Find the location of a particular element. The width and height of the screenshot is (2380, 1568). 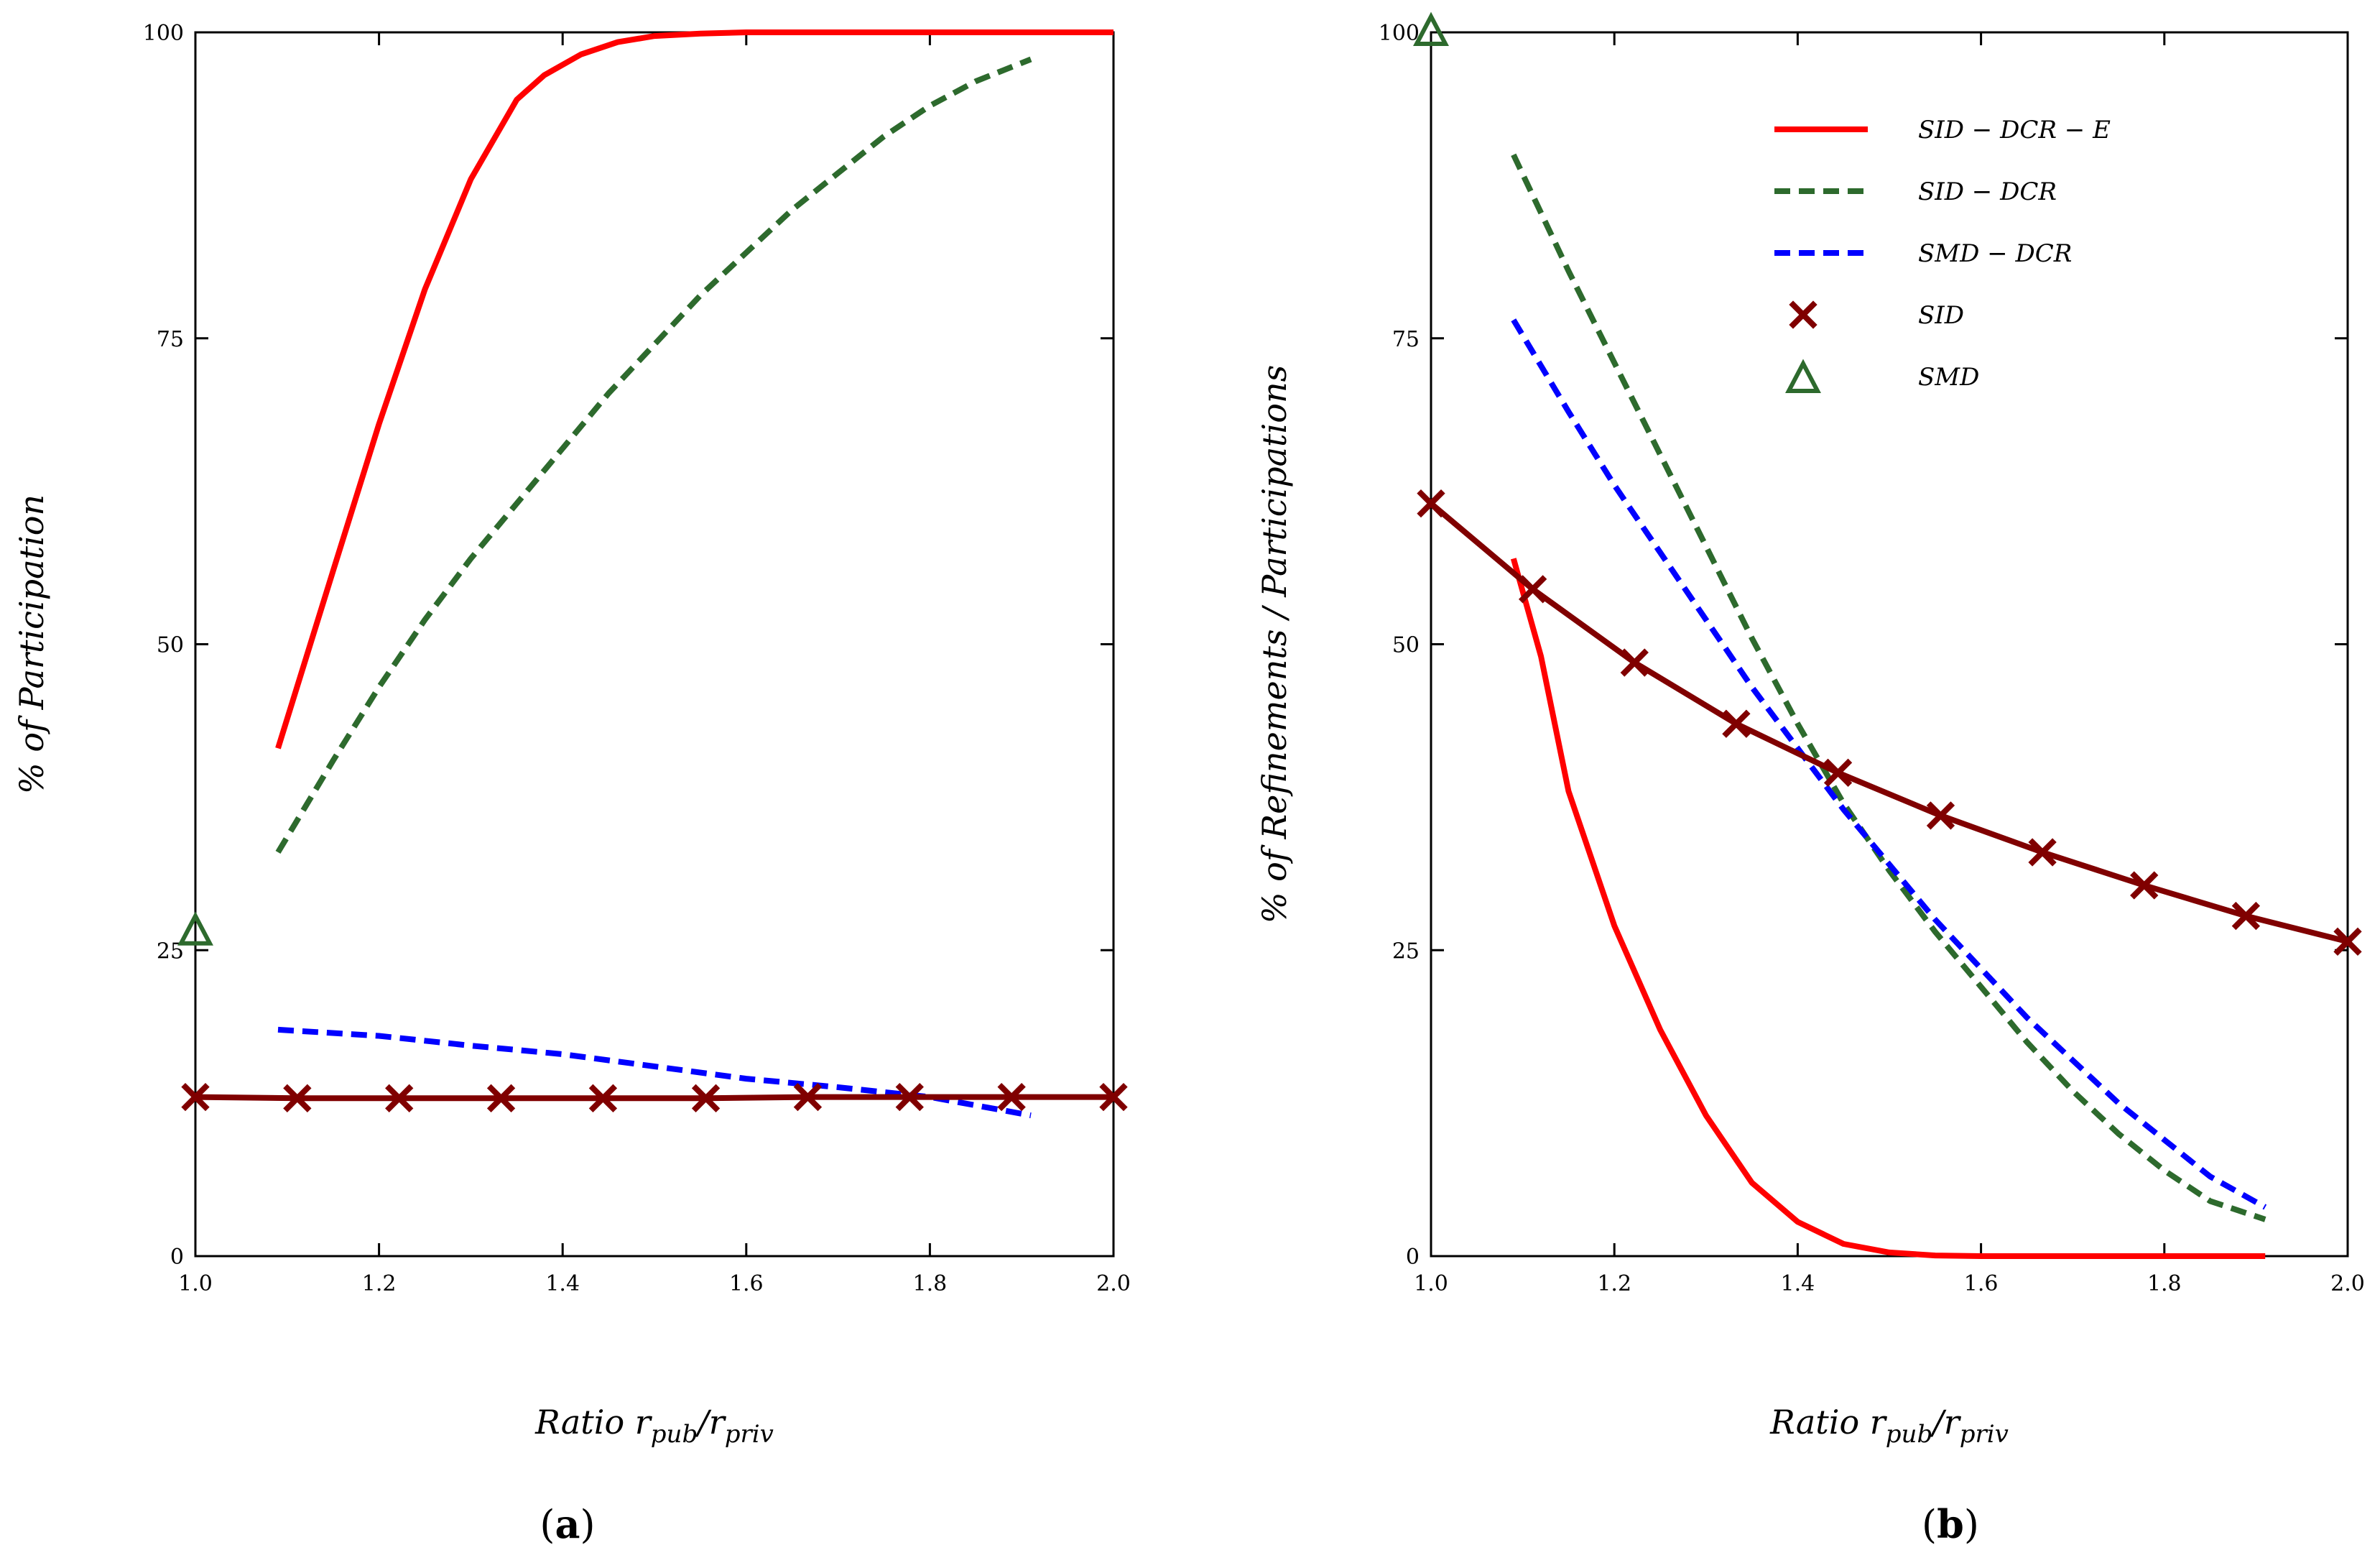

y-axis-label: % of Refinements / Participations is located at coordinates (1274, 644).